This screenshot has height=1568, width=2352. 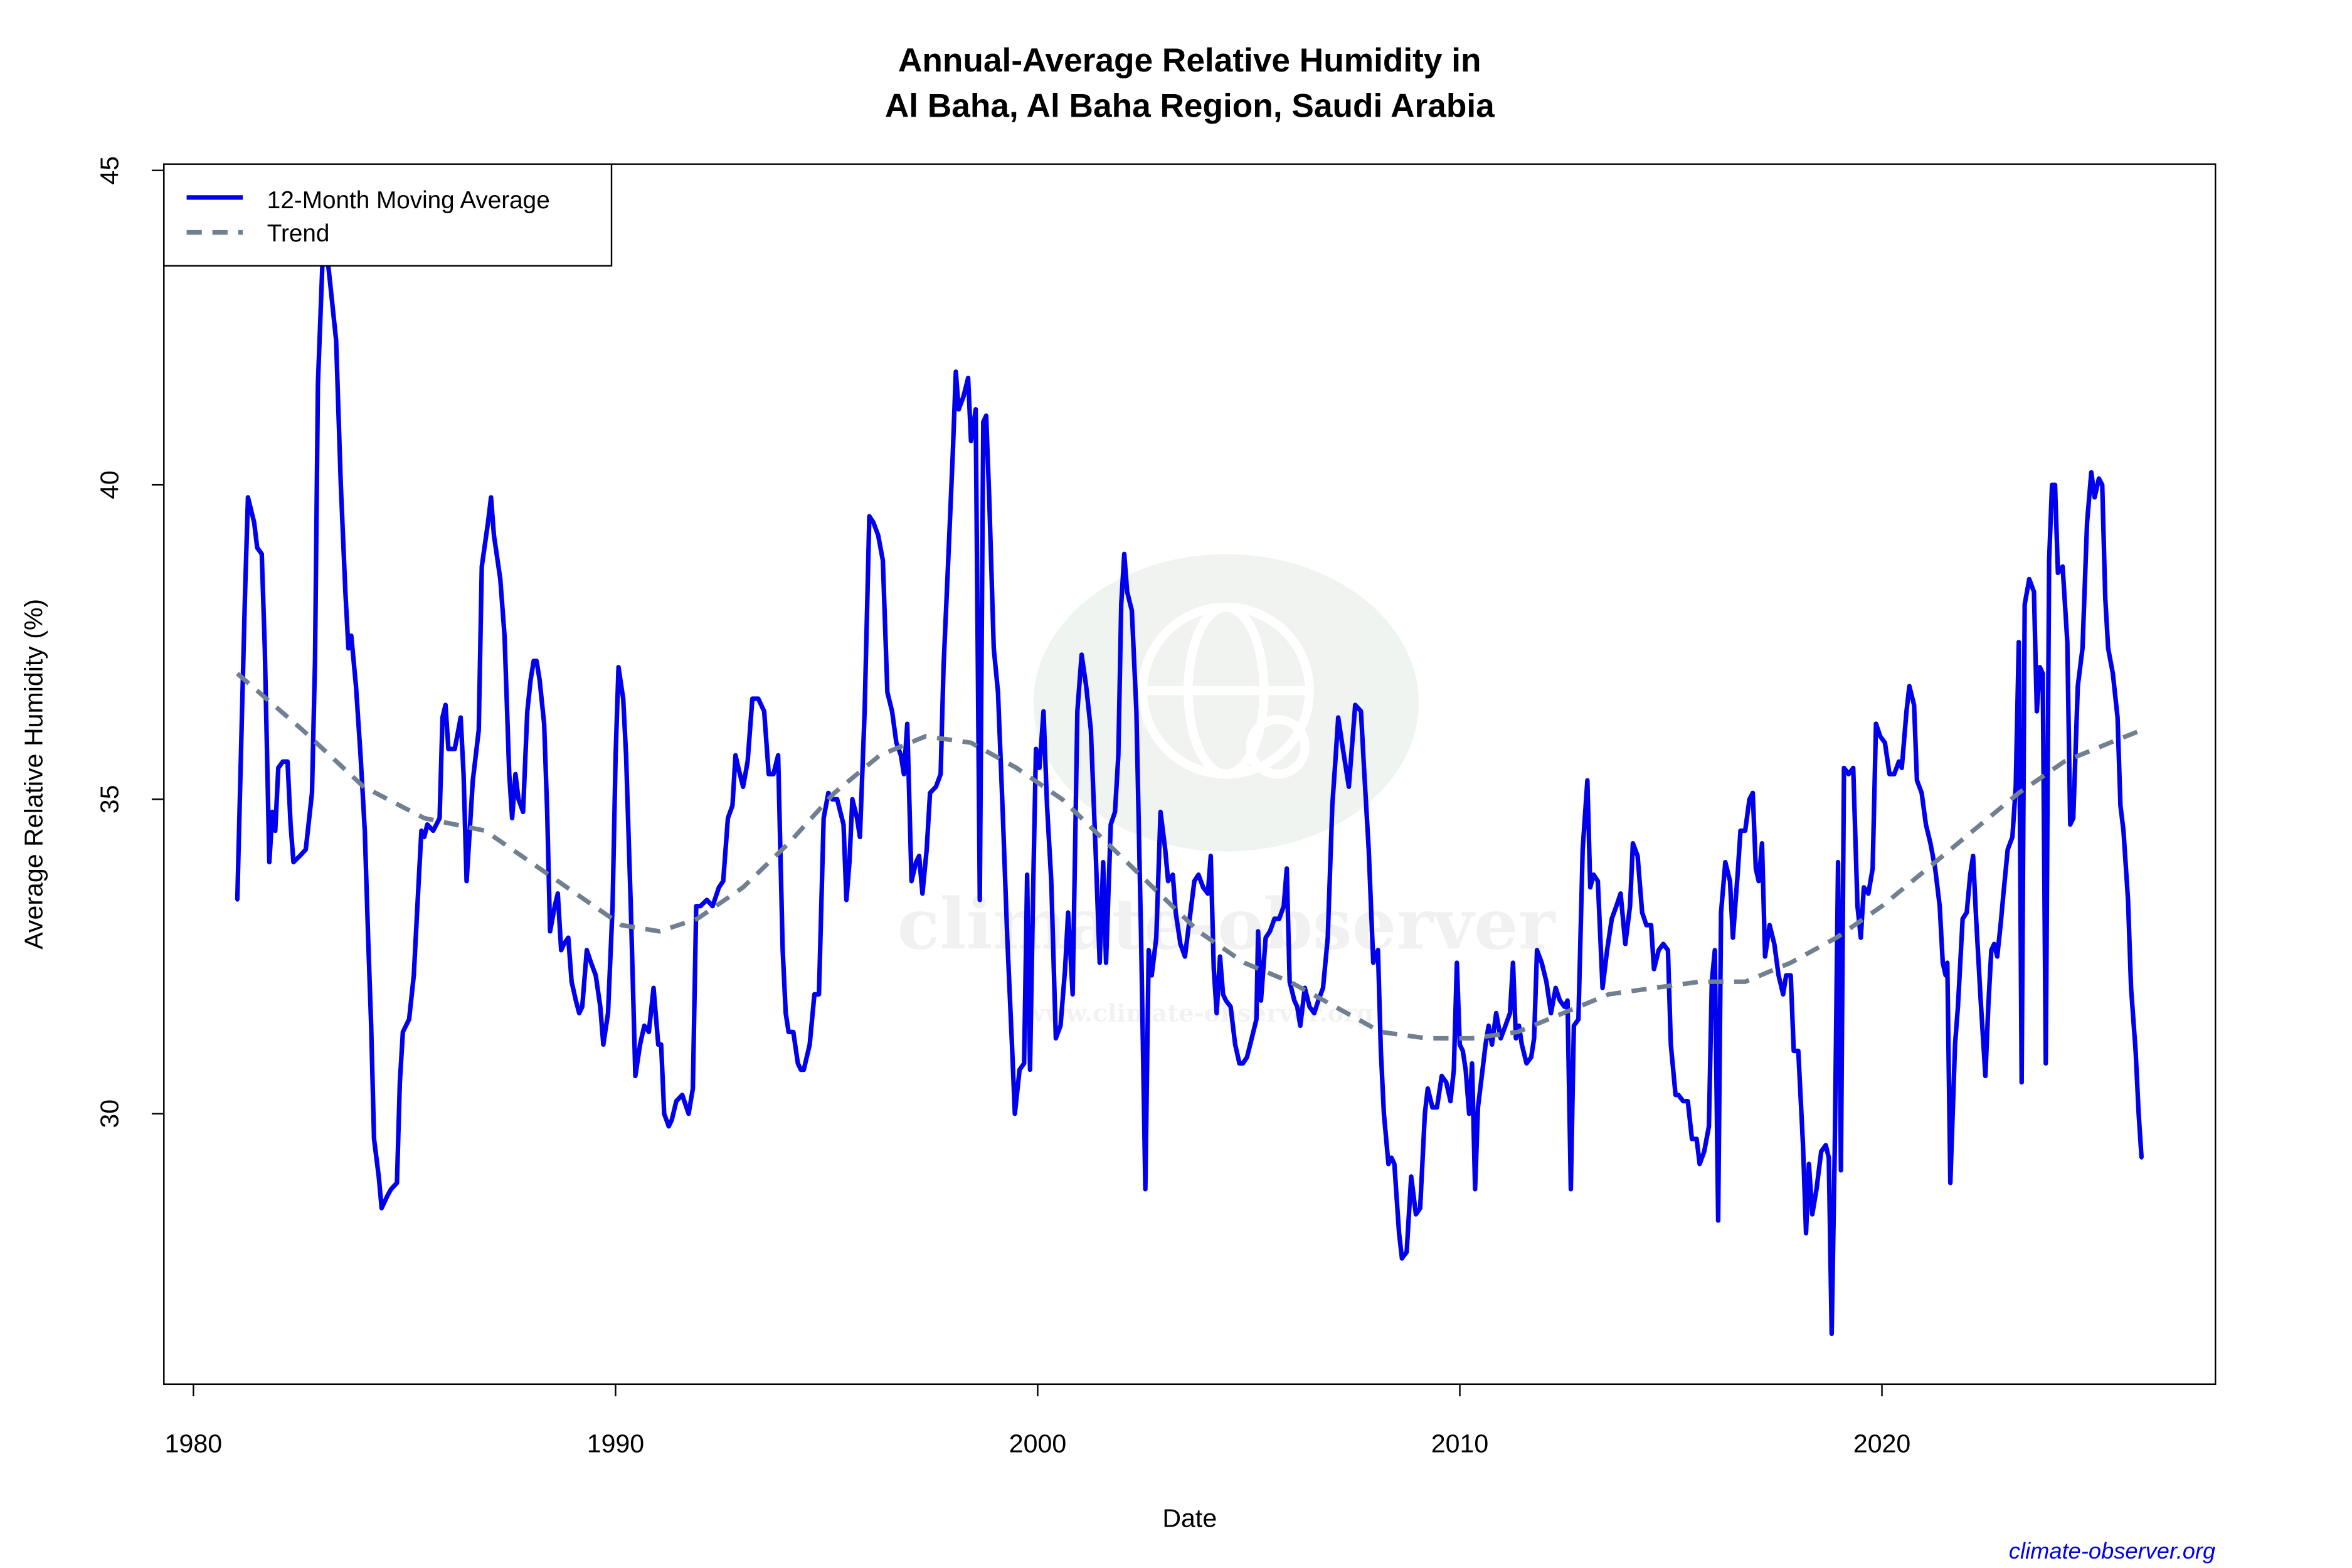 What do you see at coordinates (1037, 1421) in the screenshot?
I see `x-axis: 1980 1990 2000 2010 2020` at bounding box center [1037, 1421].